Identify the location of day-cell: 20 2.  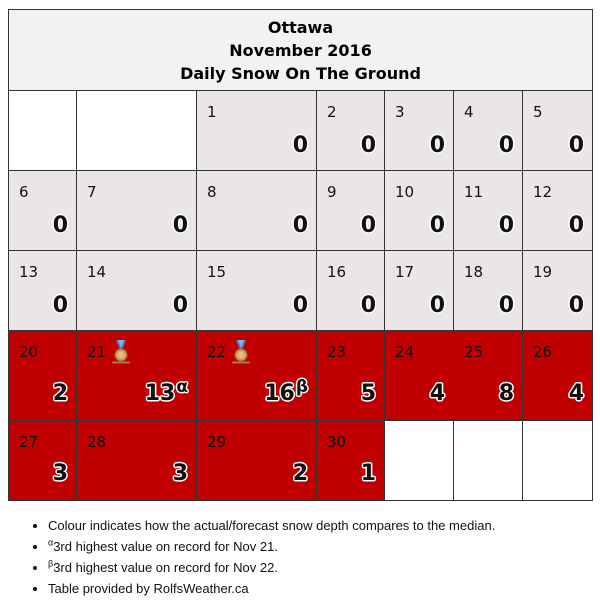
(42, 375).